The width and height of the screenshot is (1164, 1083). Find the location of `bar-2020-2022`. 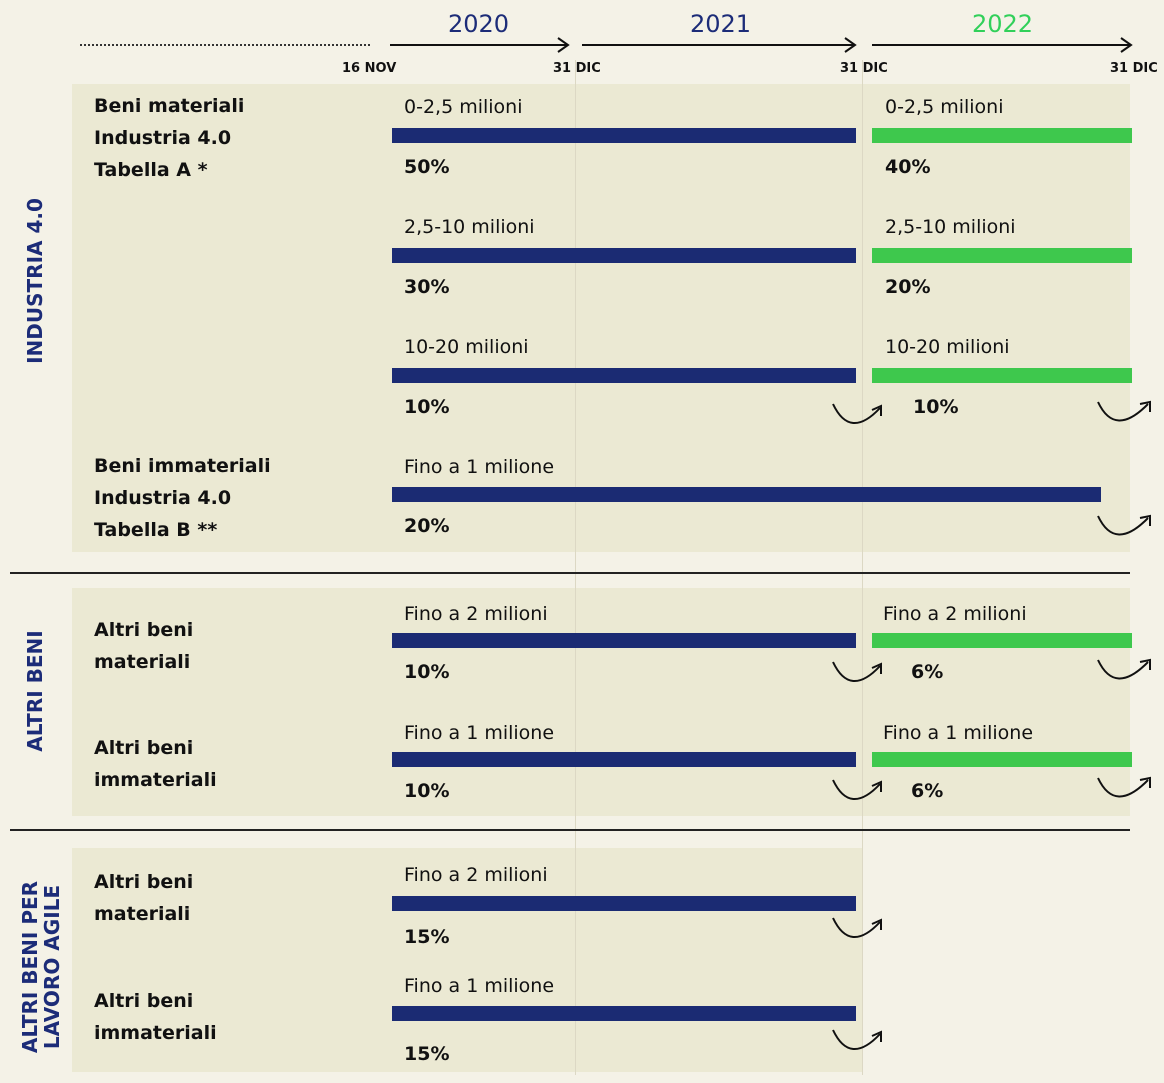

bar-2020-2022 is located at coordinates (746, 494).